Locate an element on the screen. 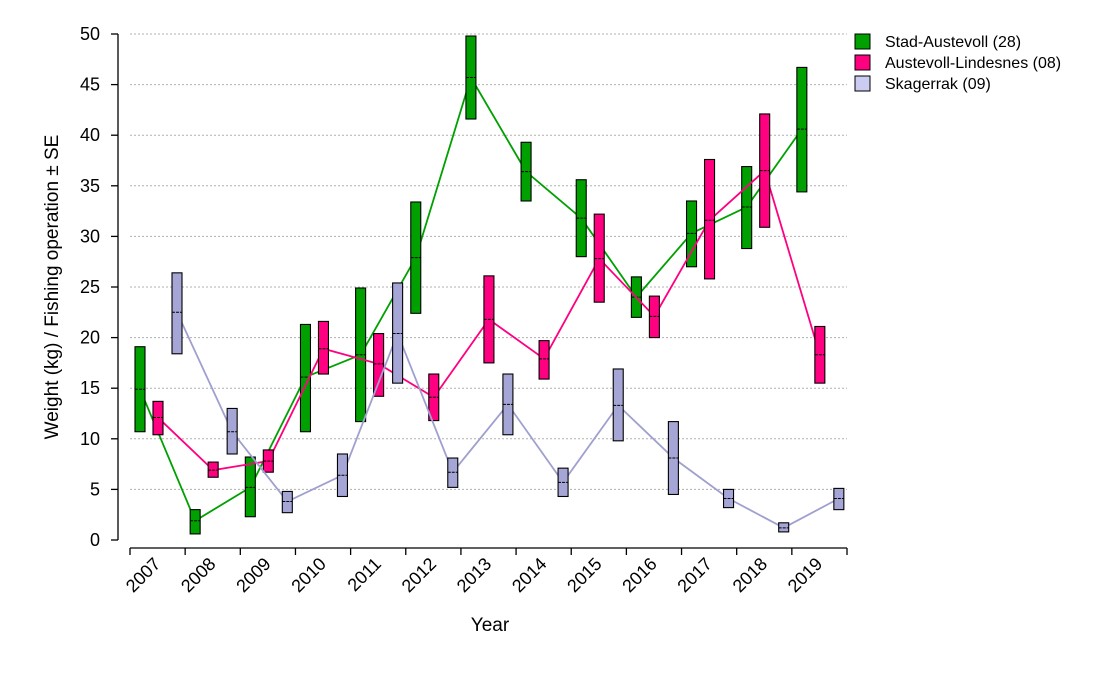 The image size is (1100, 685). y-tick-label: 10 is located at coordinates (90, 439).